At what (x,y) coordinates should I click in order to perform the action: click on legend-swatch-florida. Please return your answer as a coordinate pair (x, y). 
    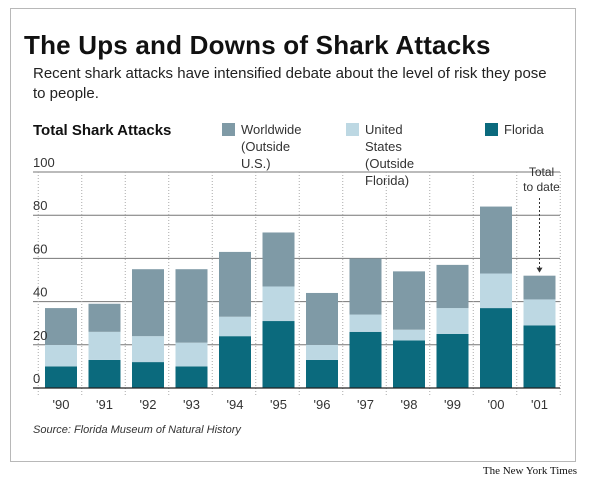
    Looking at the image, I should click on (491, 129).